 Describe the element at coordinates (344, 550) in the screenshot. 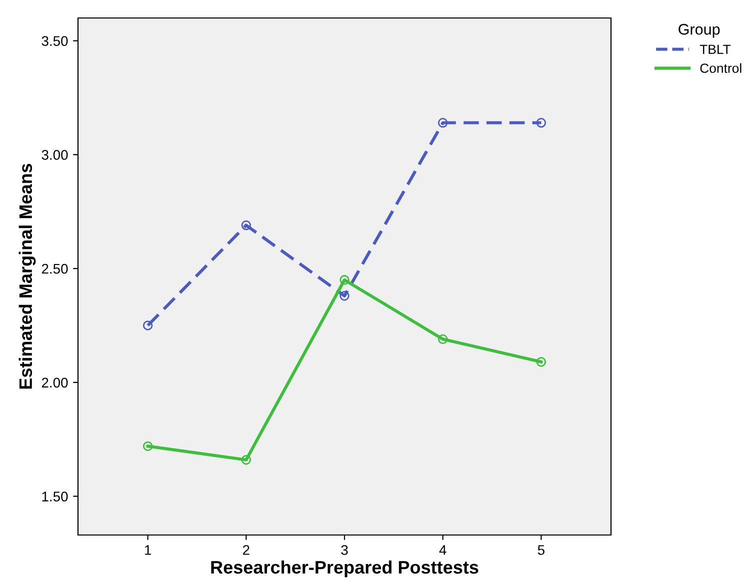

I see `x-tick-label: 3` at that location.